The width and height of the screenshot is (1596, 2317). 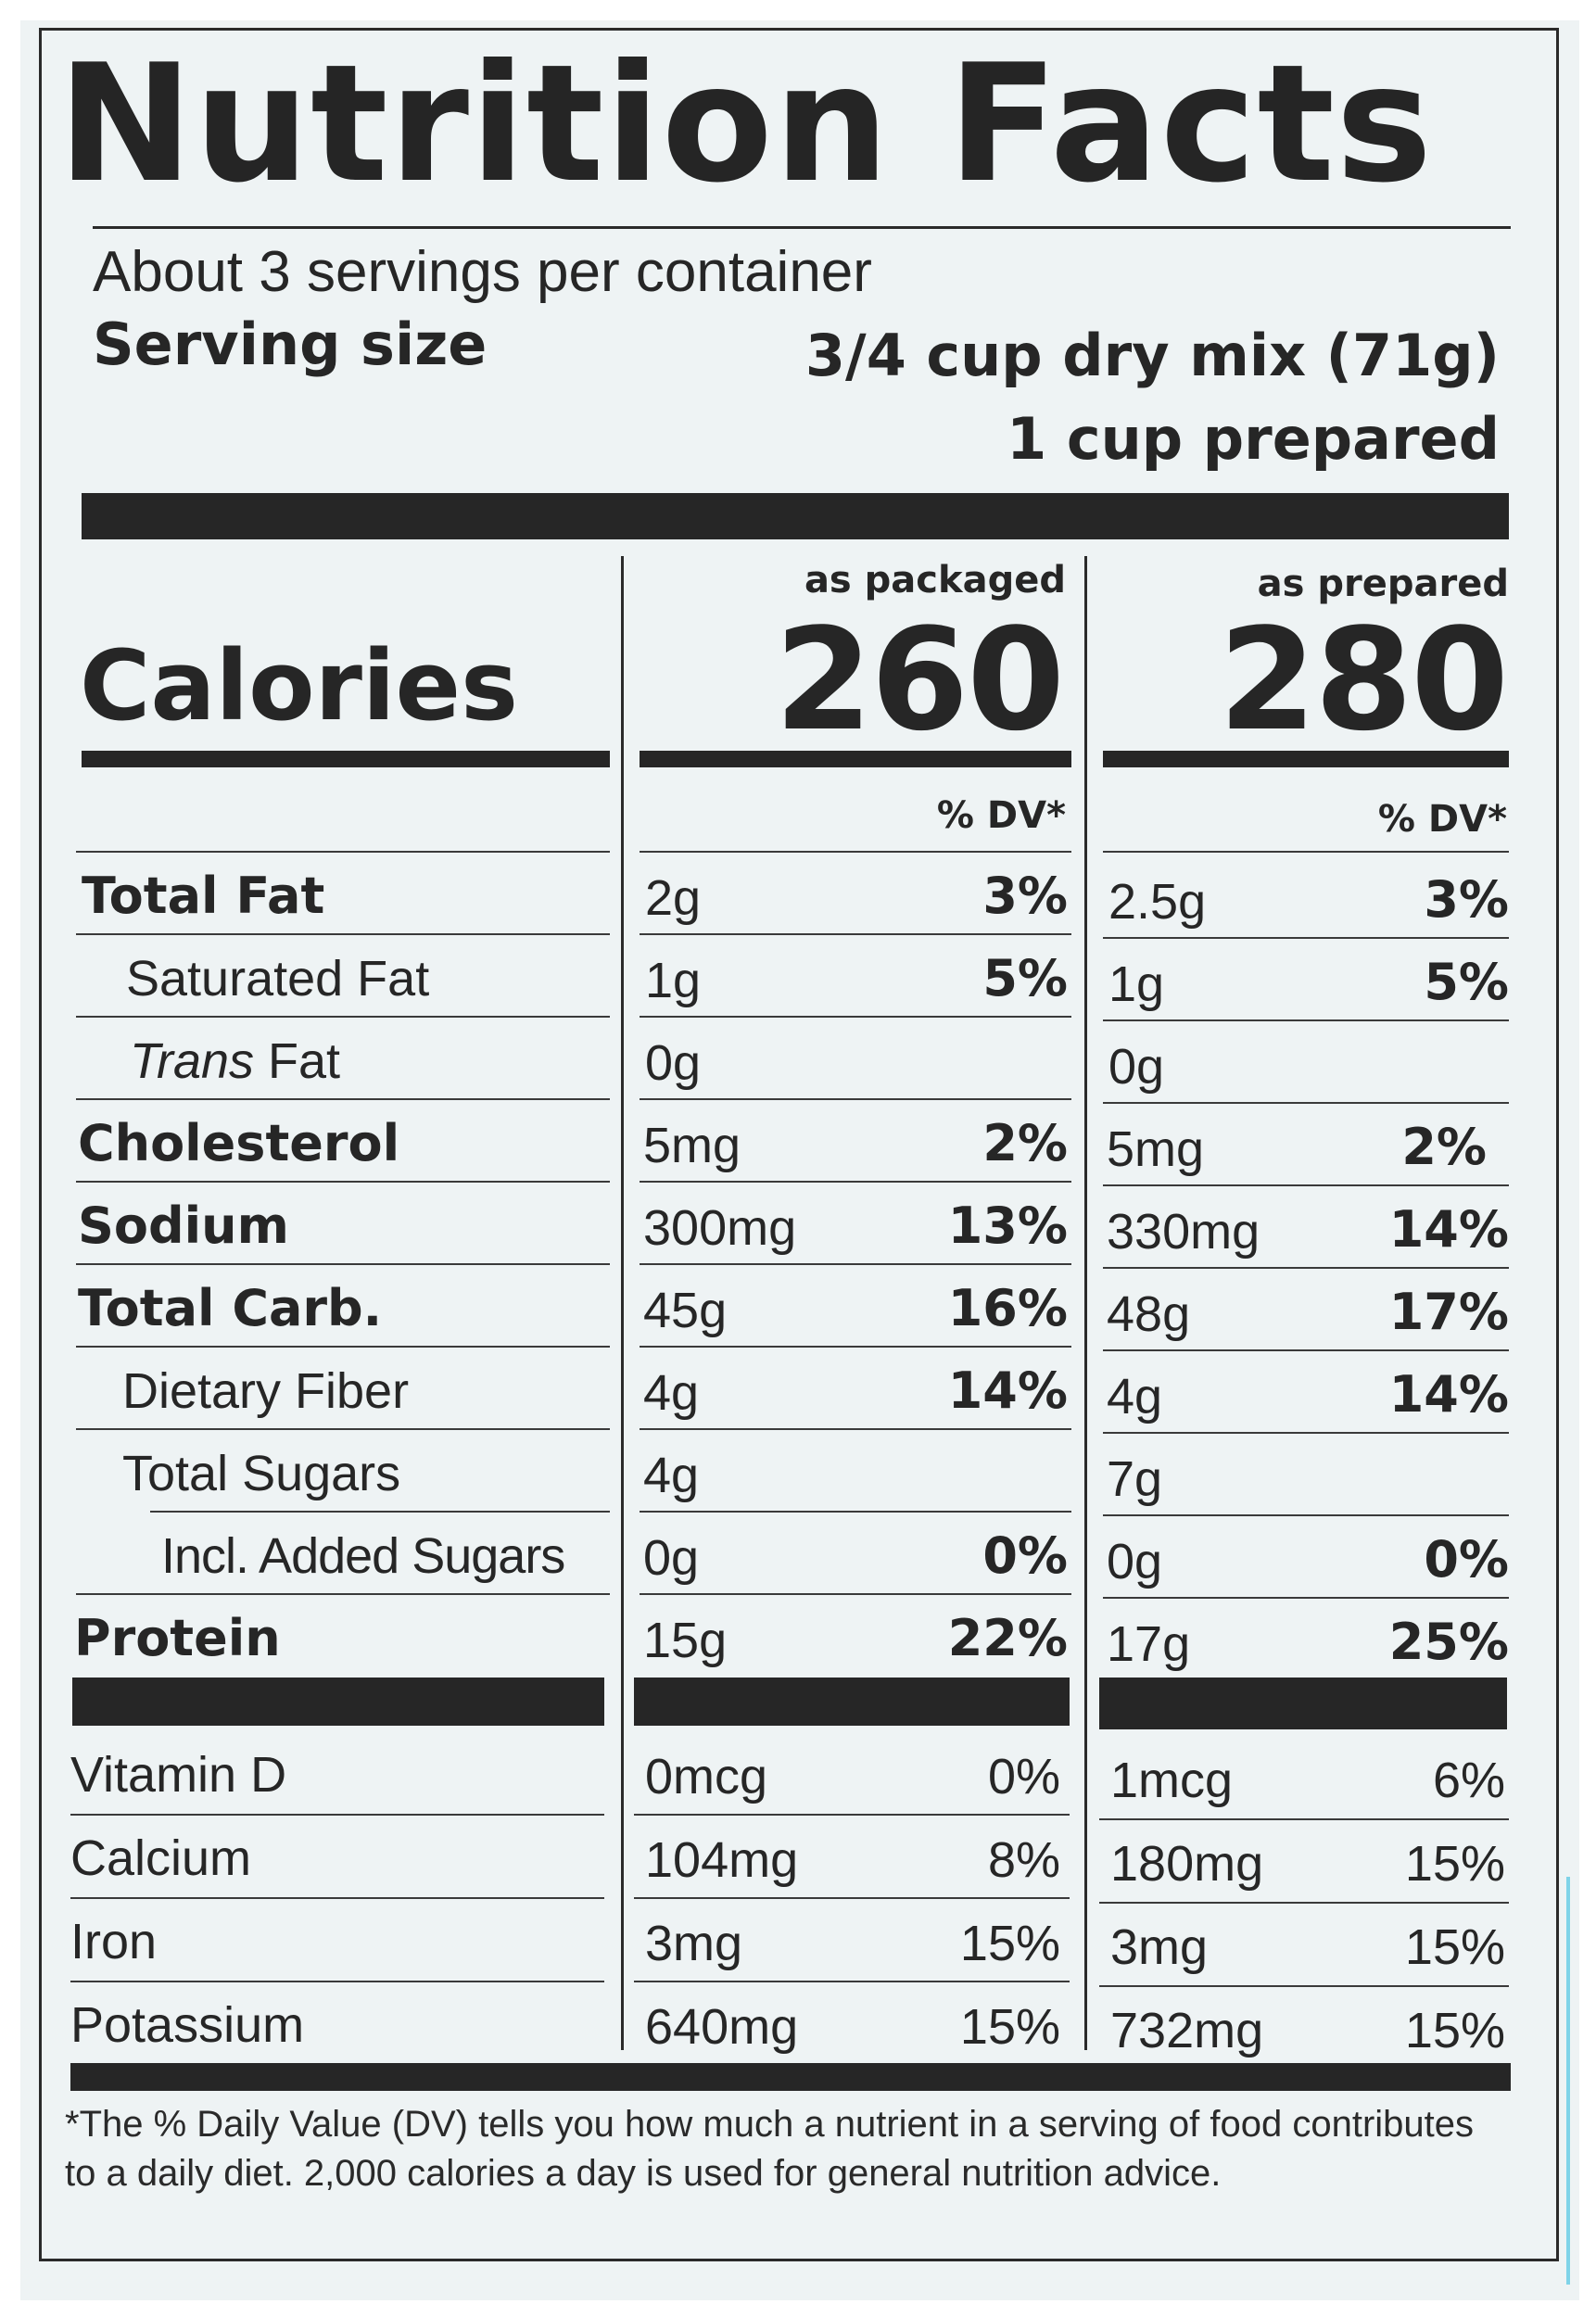 What do you see at coordinates (1444, 1147) in the screenshot?
I see `prepared-dv: 2%` at bounding box center [1444, 1147].